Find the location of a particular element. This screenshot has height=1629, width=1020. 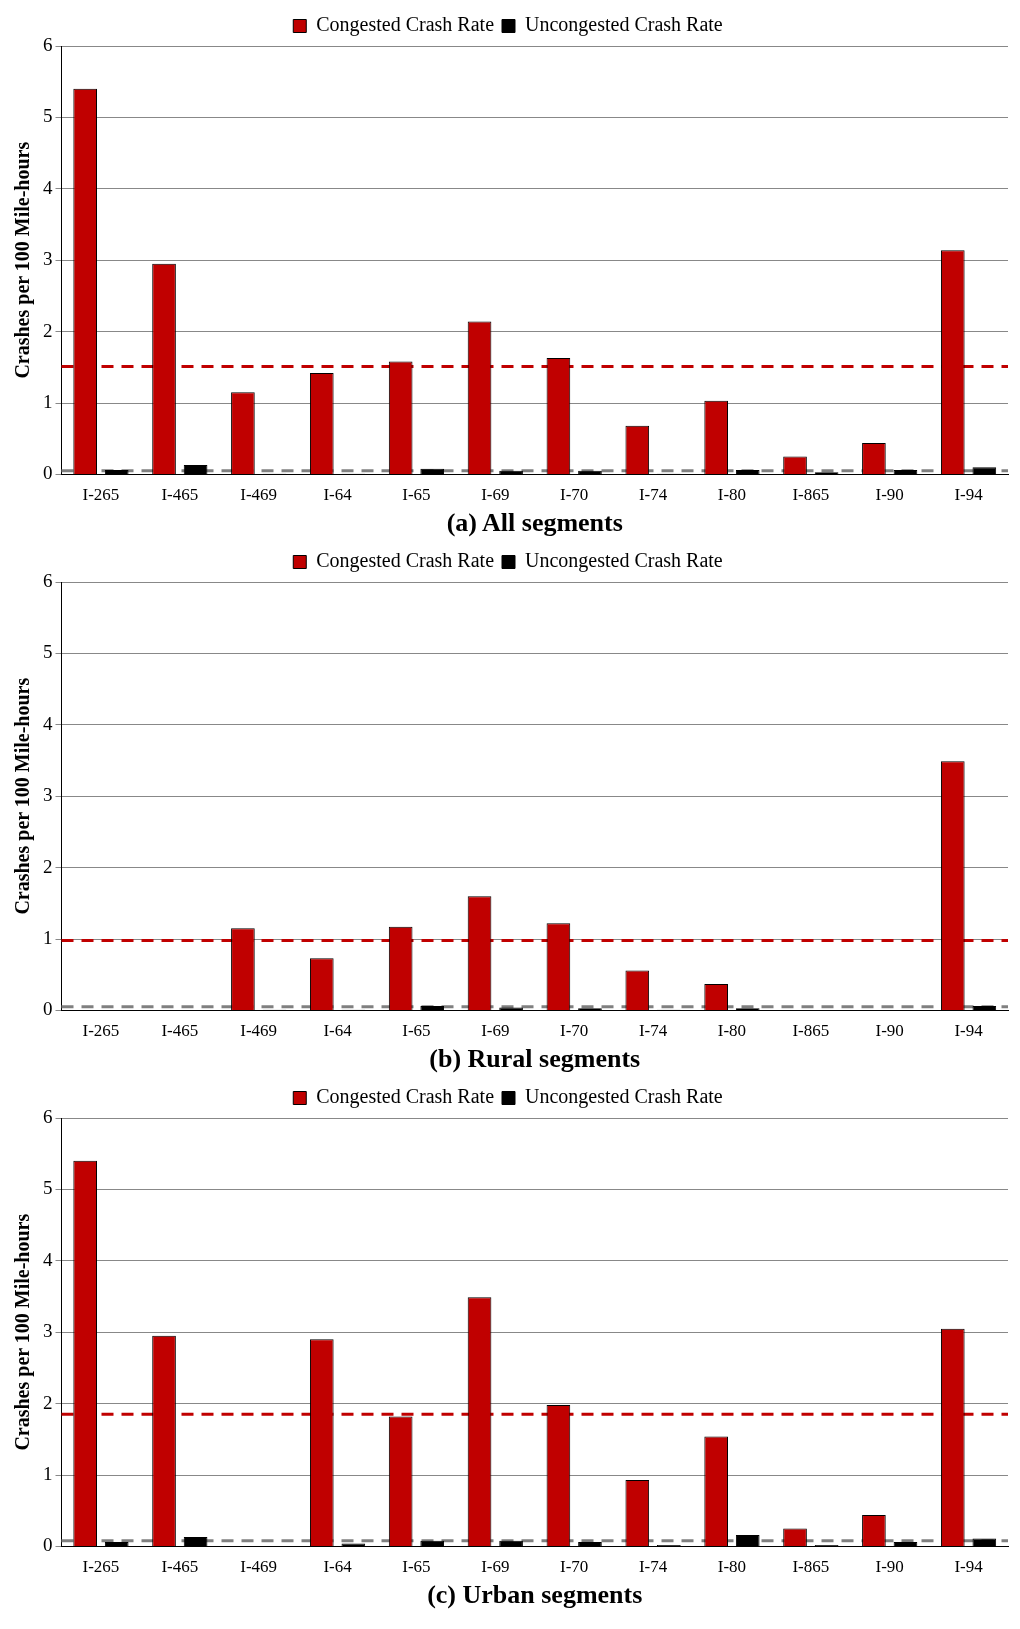

x-axis-title: (a) All segments is located at coordinates (534, 523).